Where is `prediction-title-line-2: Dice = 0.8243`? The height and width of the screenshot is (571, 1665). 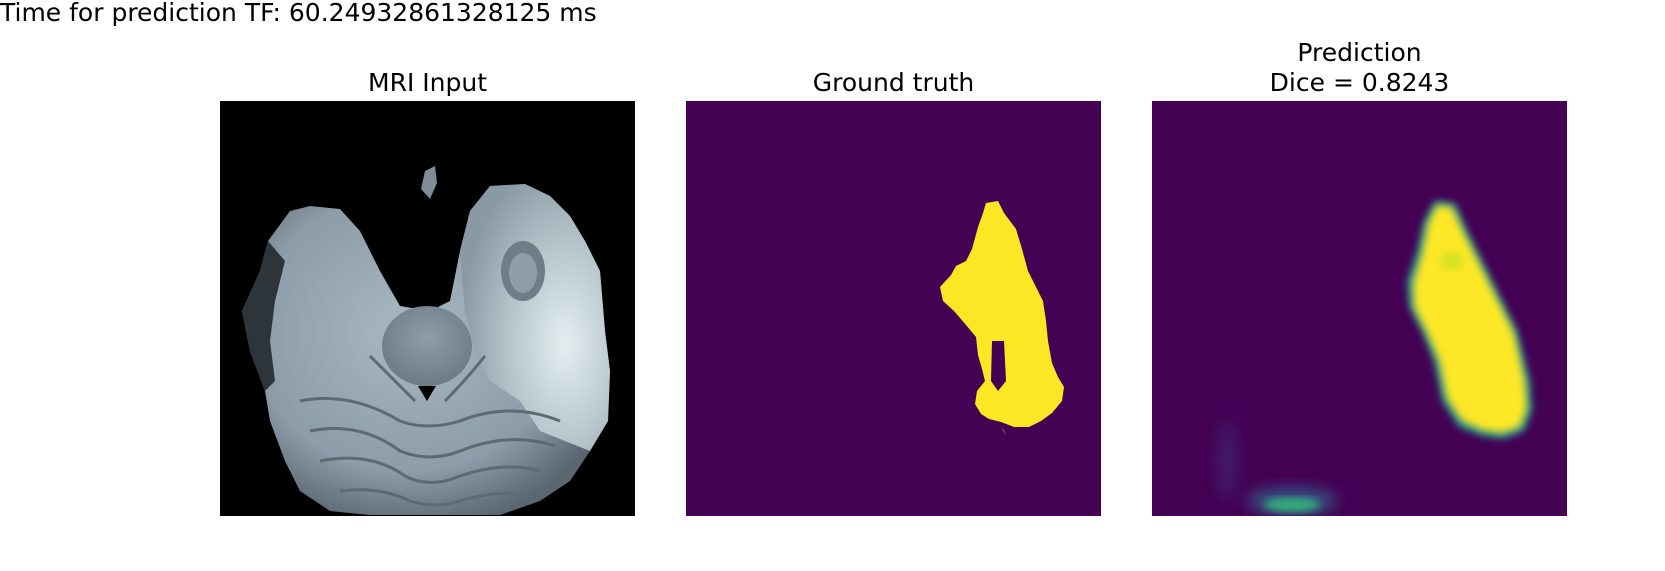 prediction-title-line-2: Dice = 0.8243 is located at coordinates (1359, 82).